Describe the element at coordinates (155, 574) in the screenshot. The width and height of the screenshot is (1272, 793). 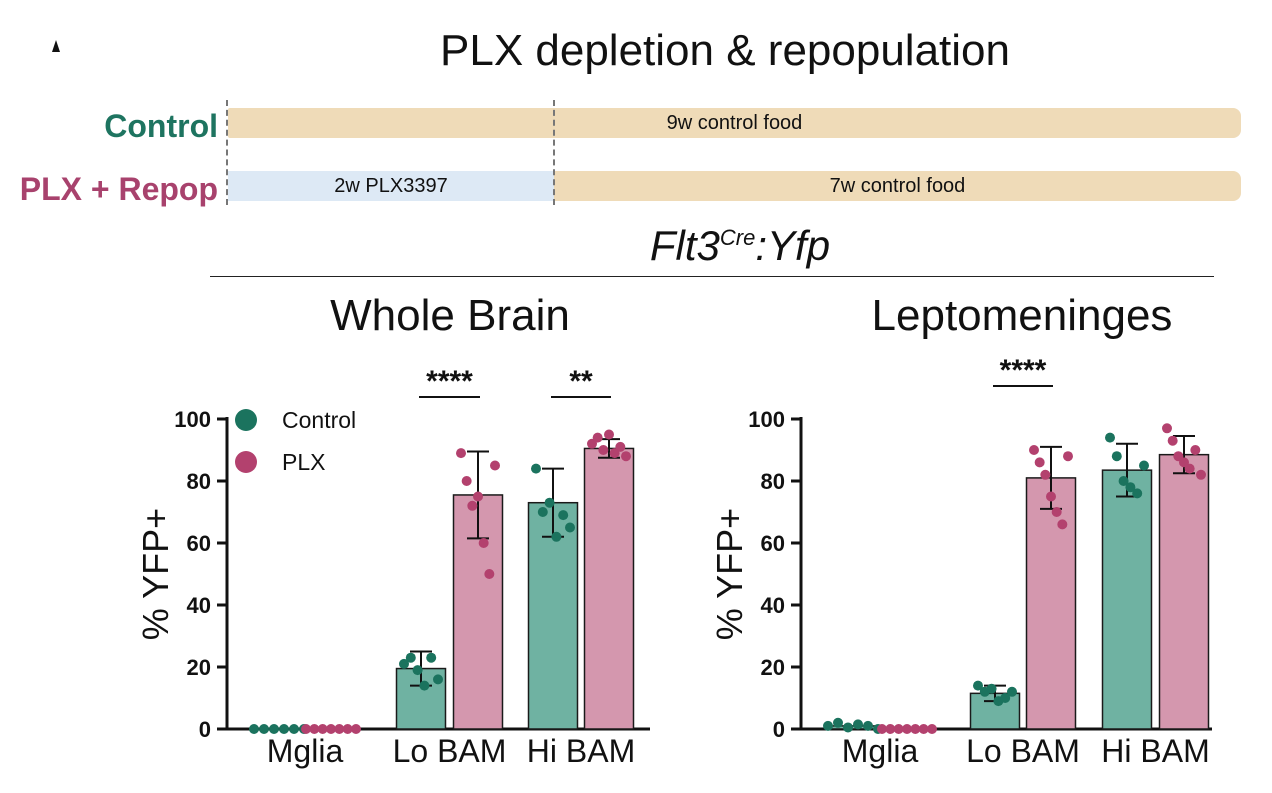
I see `whole-brain-y-axis-label: % YFP+` at that location.